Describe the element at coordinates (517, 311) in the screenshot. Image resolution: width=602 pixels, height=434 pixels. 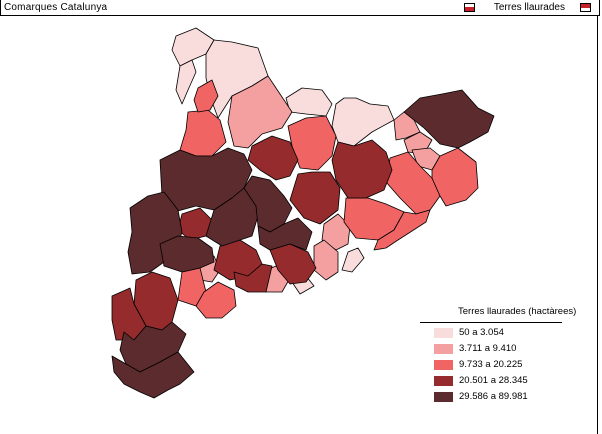
I see `legend-title: Terres llaurades (hactàrees)` at that location.